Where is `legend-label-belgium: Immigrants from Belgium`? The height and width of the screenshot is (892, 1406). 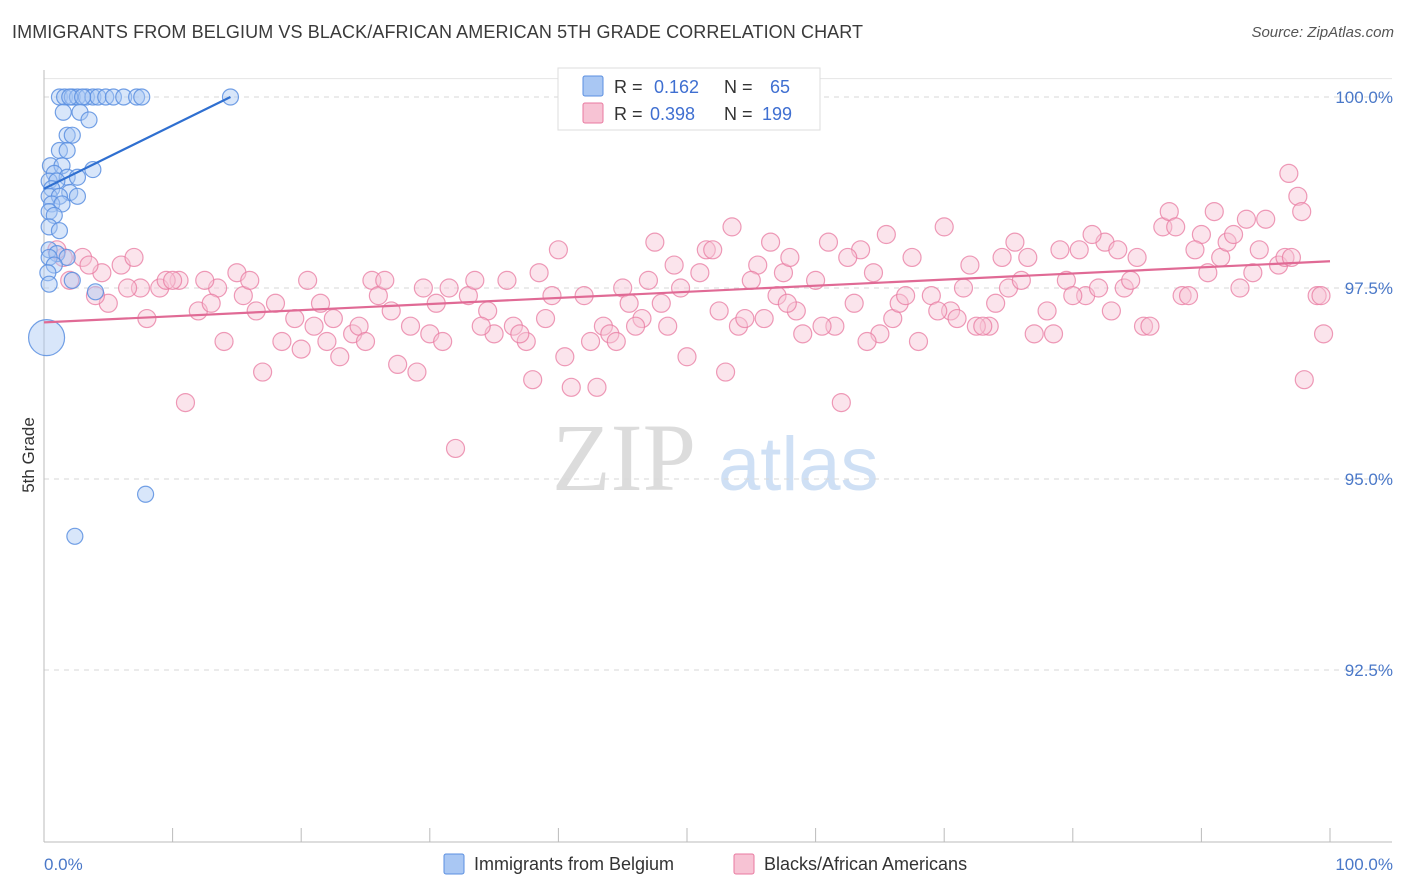
legend-label-belgium: Immigrants from Belgium is located at coordinates (574, 864).